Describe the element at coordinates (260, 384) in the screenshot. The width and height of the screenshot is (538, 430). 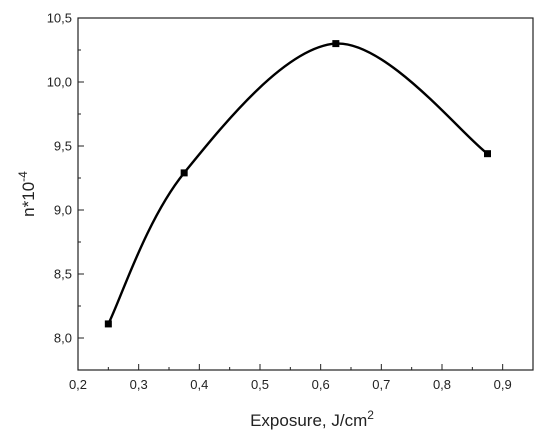
I see `x-tick-label: 0,5` at that location.